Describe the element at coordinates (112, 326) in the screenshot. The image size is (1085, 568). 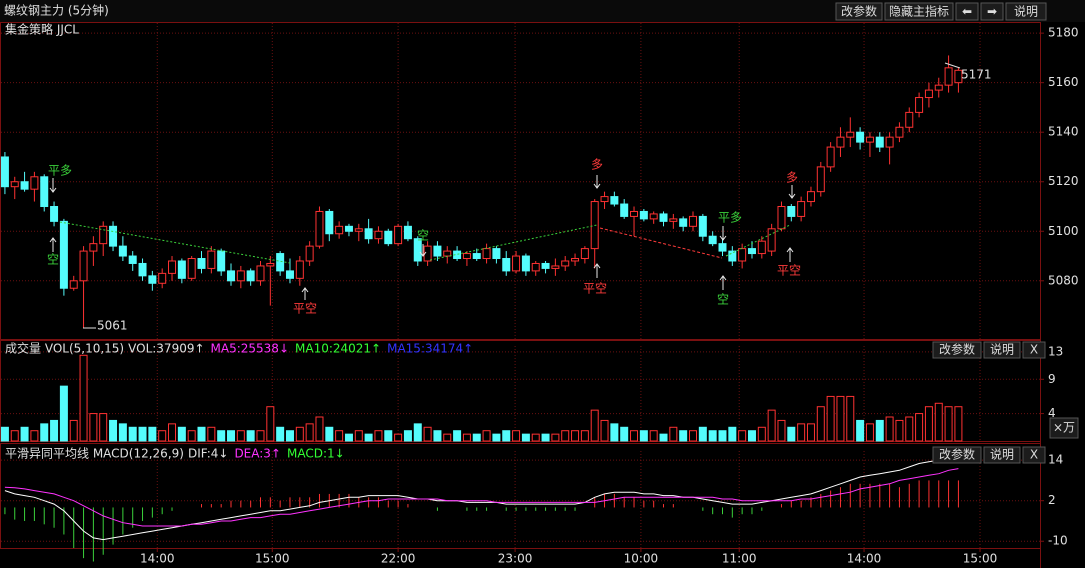
I see `low-label: 5061` at that location.